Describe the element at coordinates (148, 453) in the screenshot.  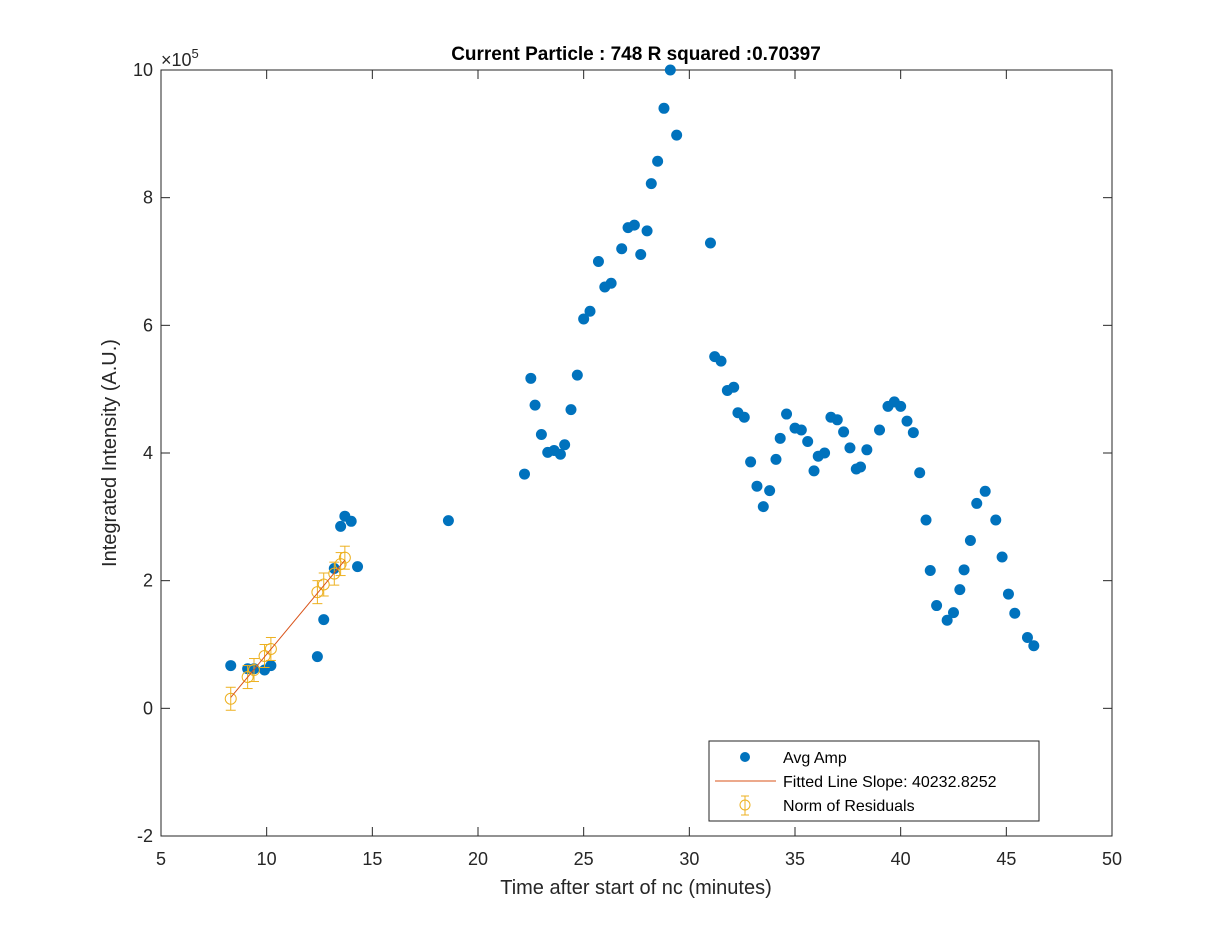
I see `y-tick-label: 4` at that location.